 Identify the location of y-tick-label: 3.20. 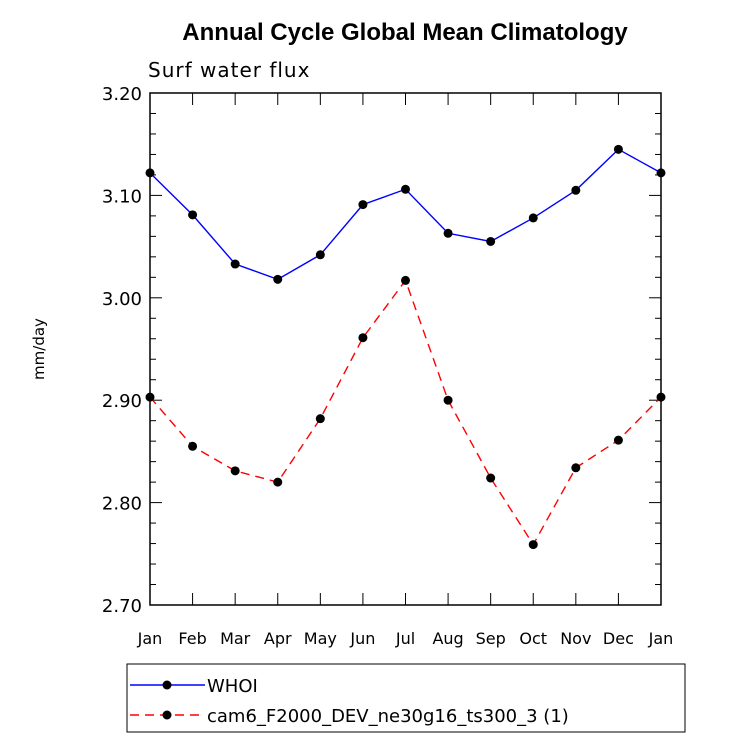
(122, 94).